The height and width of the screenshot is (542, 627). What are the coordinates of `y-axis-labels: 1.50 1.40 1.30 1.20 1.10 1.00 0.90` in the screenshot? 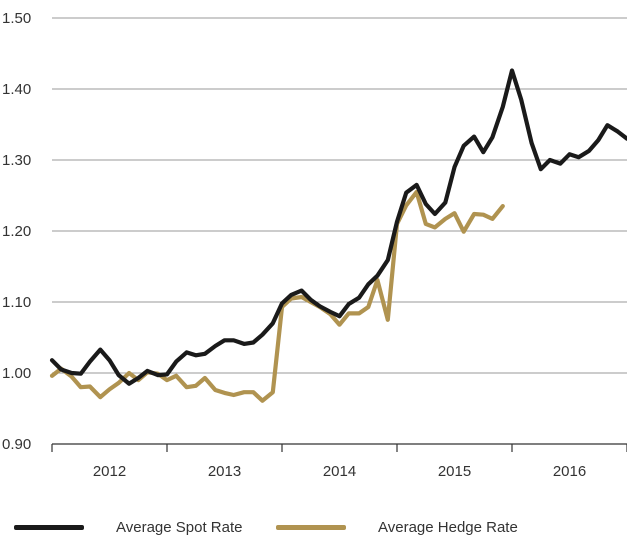 It's located at (16, 231).